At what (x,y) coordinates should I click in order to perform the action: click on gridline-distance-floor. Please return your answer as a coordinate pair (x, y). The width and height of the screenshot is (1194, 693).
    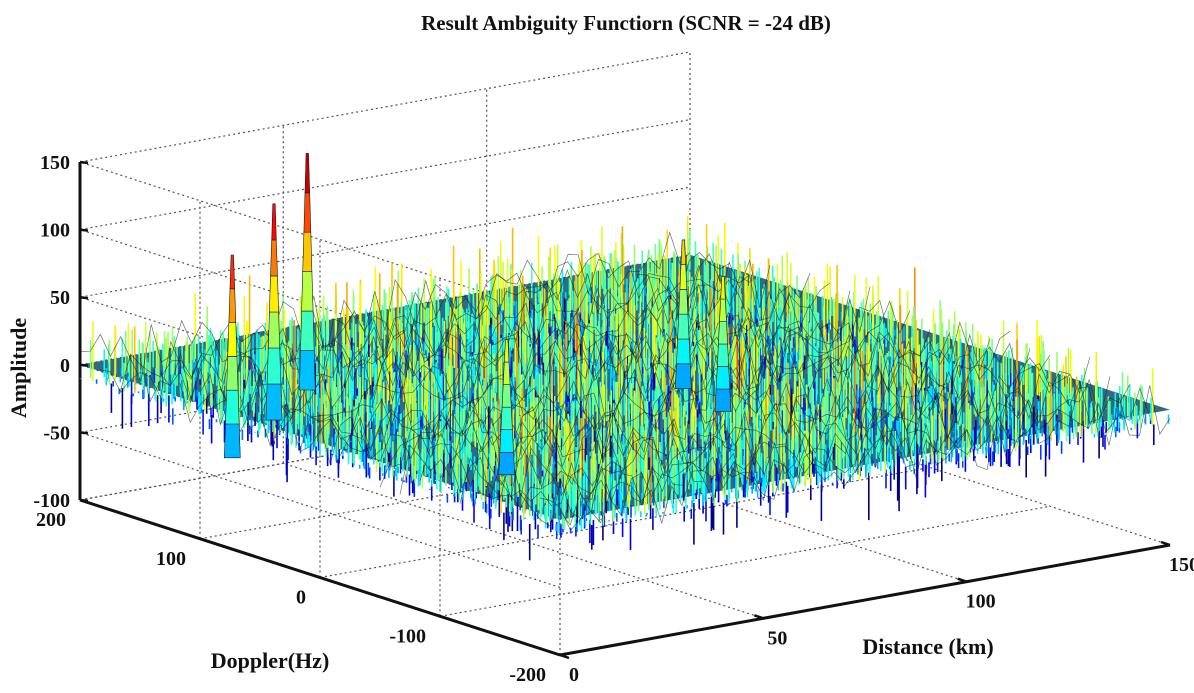
    Looking at the image, I should click on (523, 540).